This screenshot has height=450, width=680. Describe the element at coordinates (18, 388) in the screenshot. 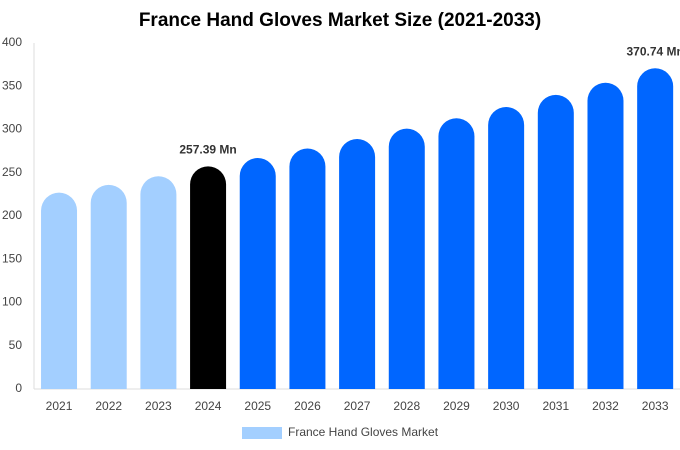

I see `y-tick-label: 0` at that location.